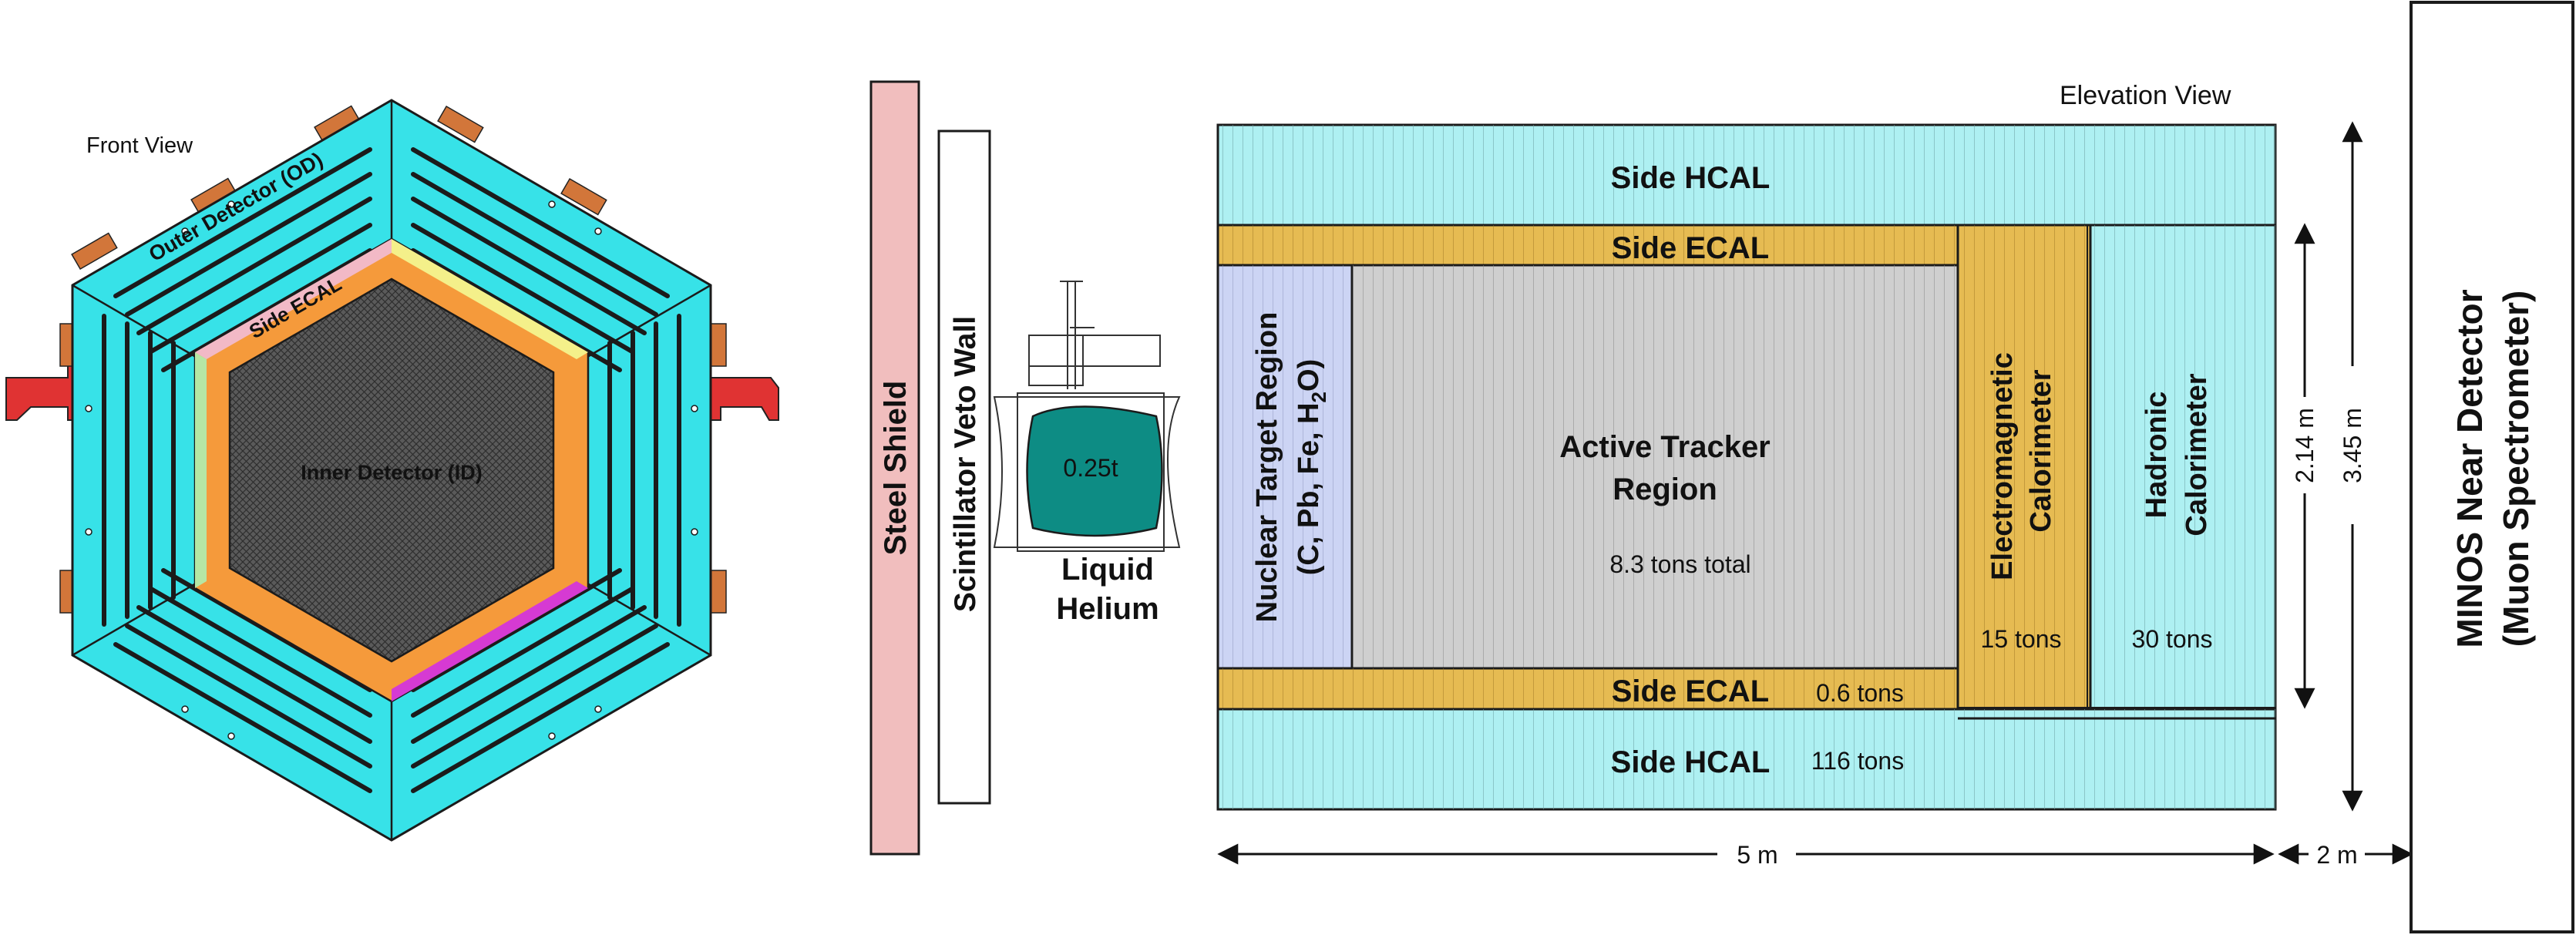  Describe the element at coordinates (139, 145) in the screenshot. I see `front-view-title: Front View` at that location.